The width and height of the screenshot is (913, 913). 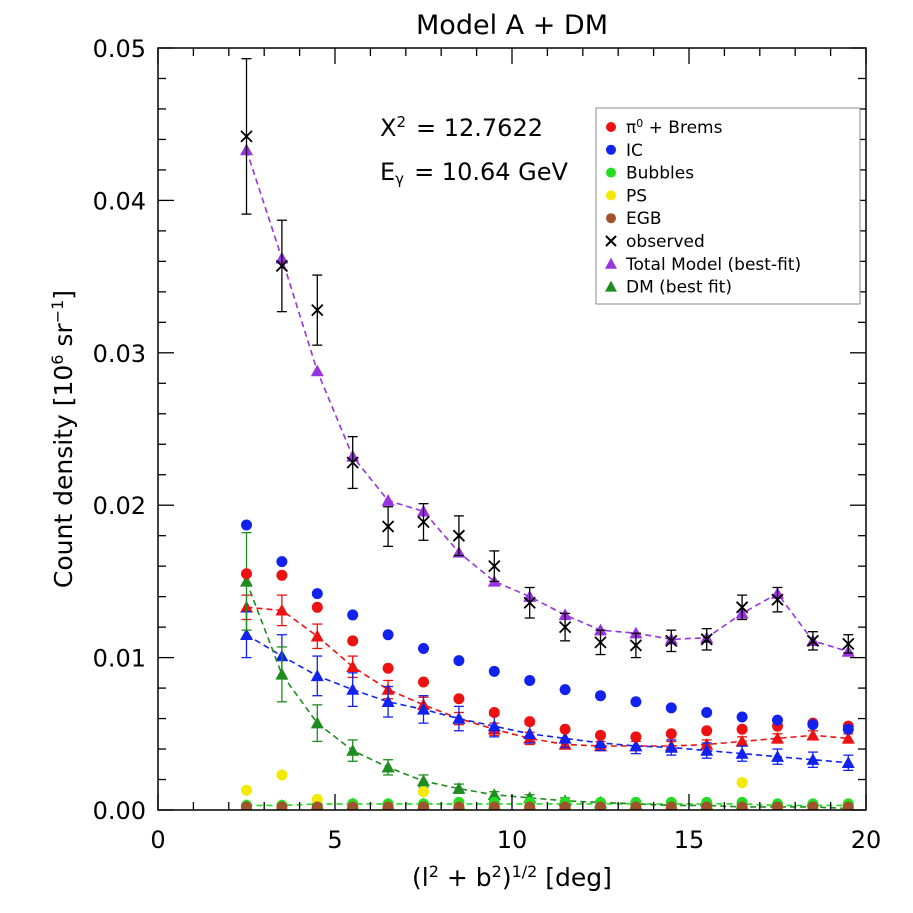 I want to click on series-brems-fit, so click(x=547, y=673).